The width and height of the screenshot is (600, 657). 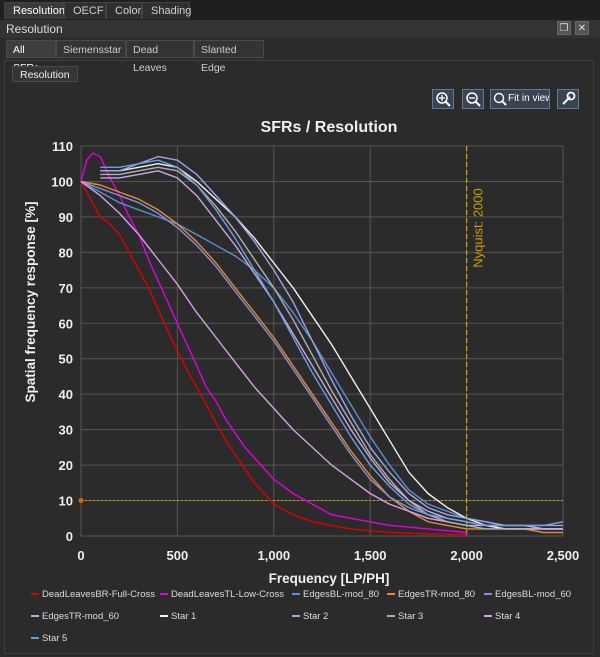 I want to click on legend-entry: Star 5, so click(x=54, y=638).